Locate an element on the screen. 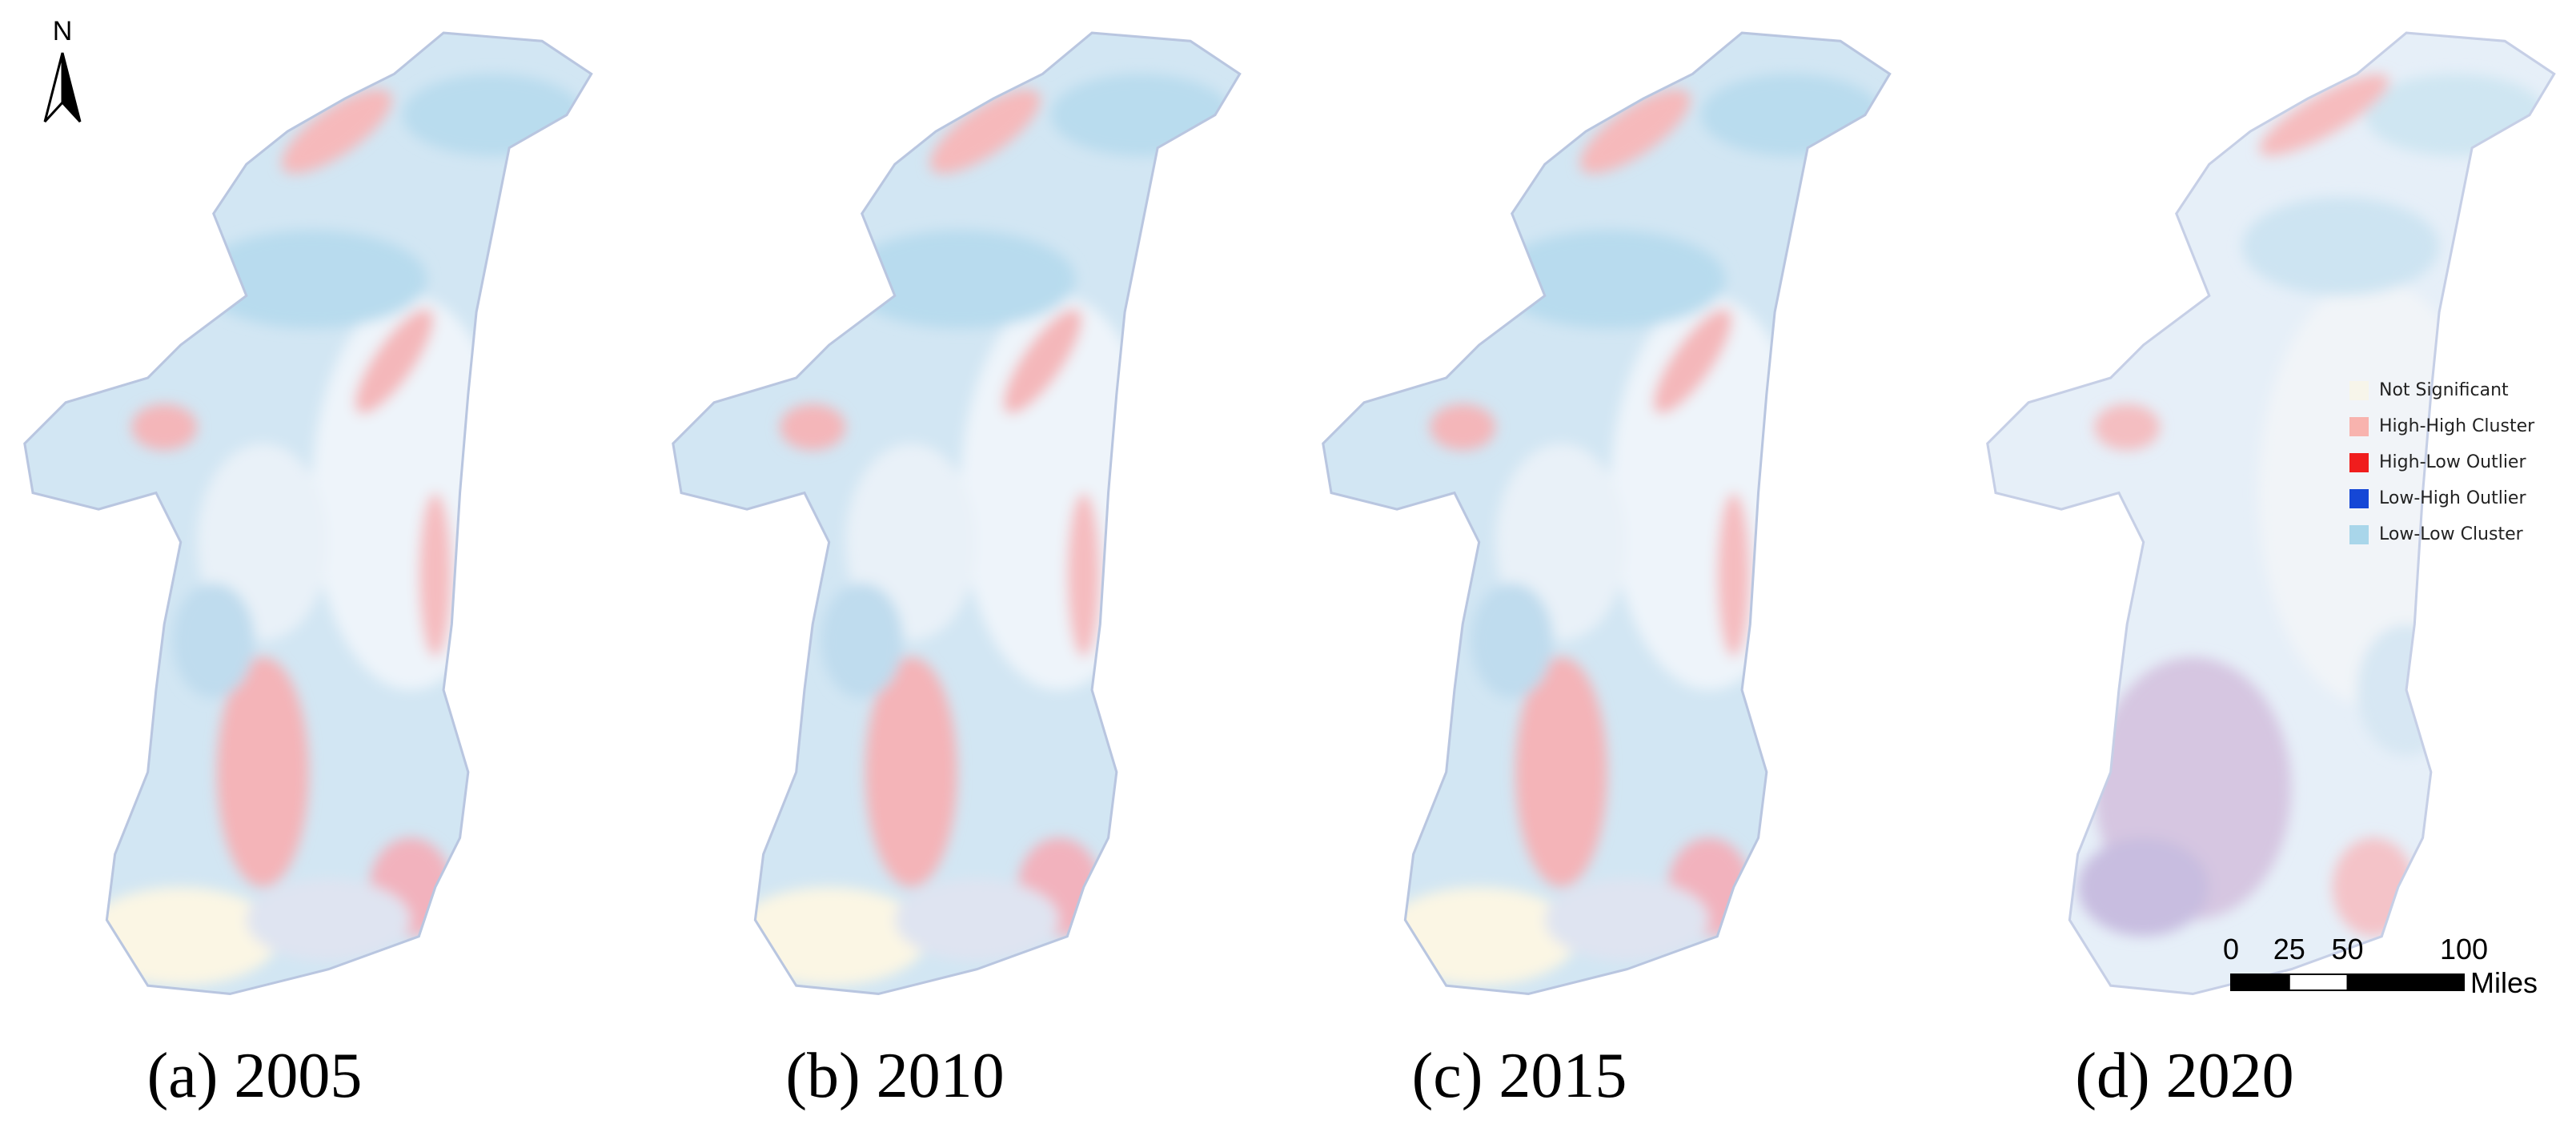 Image resolution: width=2576 pixels, height=1124 pixels. scale-unit: Miles is located at coordinates (2504, 982).